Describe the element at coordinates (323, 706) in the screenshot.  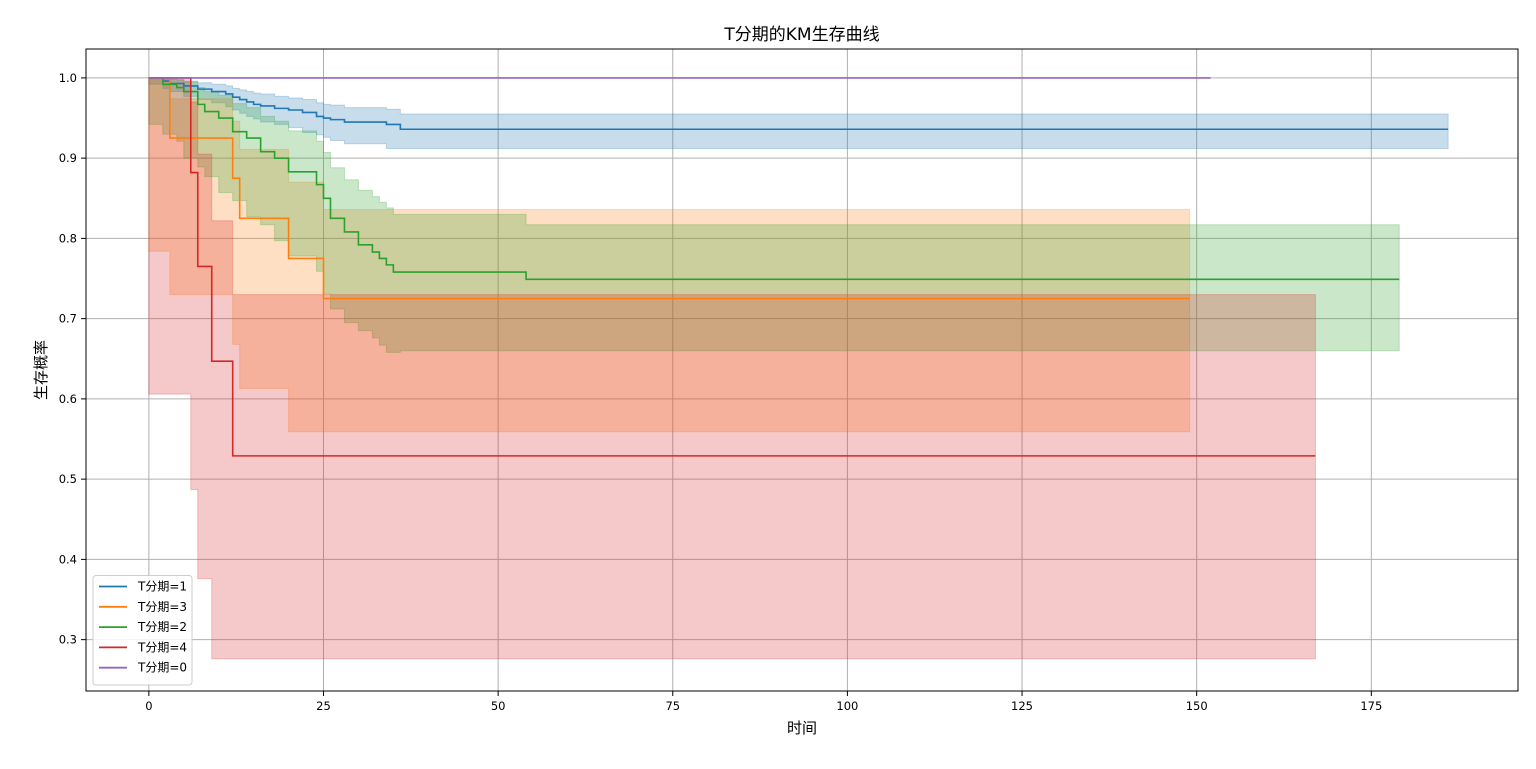
I see `x-tick-label: 25` at that location.